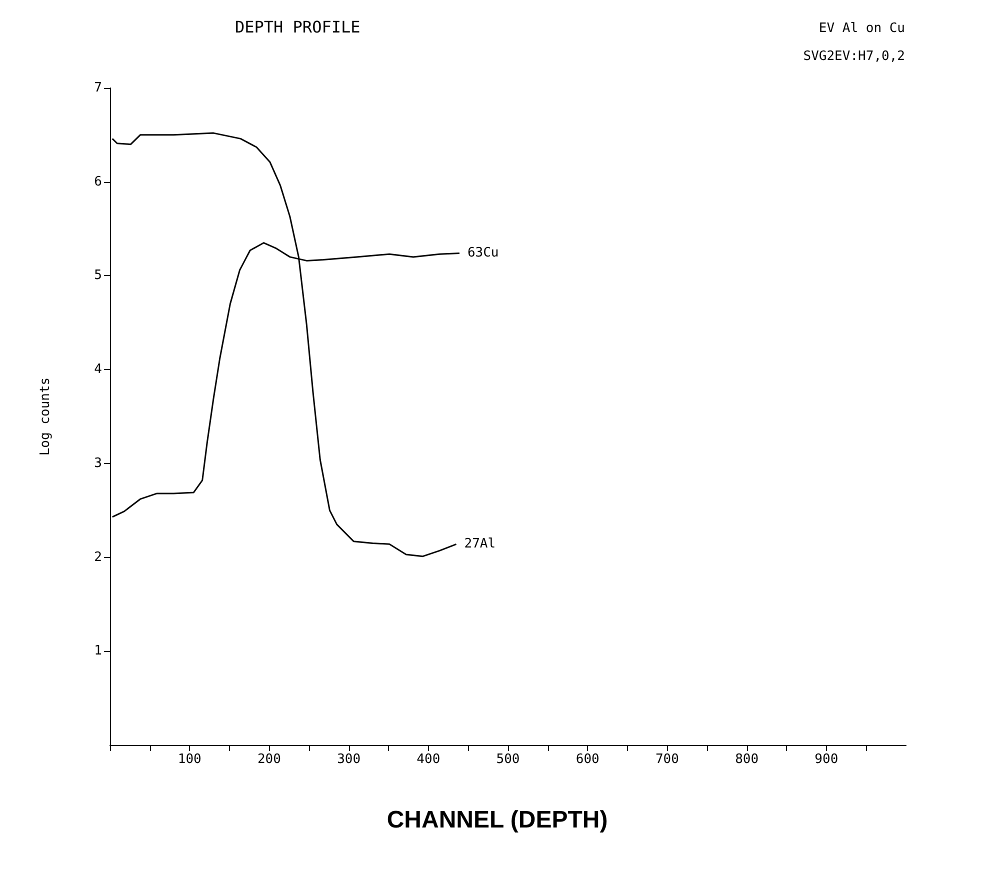  I want to click on x-tick-label: 900, so click(826, 759).